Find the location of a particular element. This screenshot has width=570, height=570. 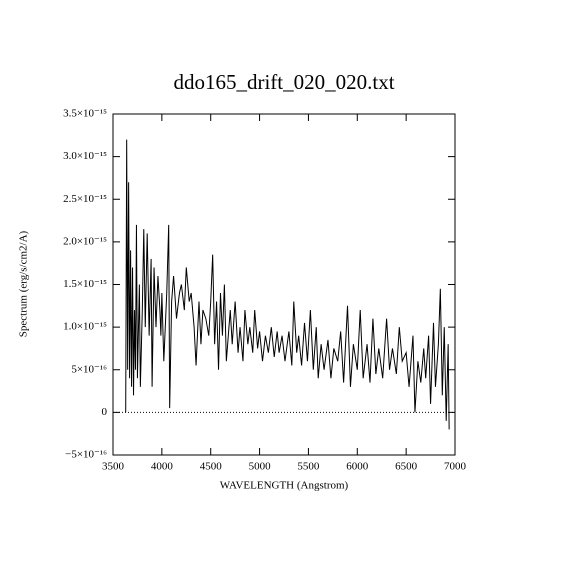

y-tick-label: 3.5×10⁻¹⁵ is located at coordinates (85, 114).